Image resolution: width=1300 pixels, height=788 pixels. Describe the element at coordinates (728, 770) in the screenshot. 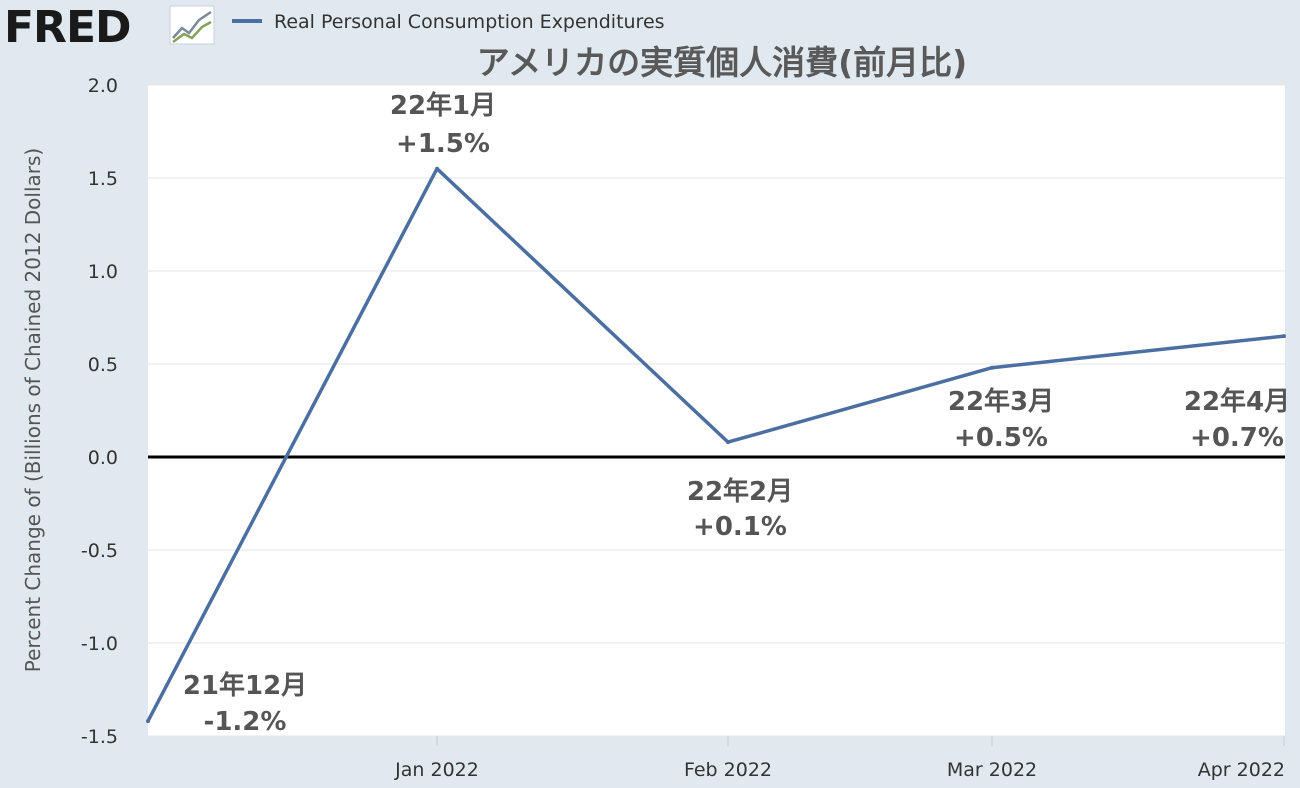

I see `x-tick-label: Feb 2022` at that location.